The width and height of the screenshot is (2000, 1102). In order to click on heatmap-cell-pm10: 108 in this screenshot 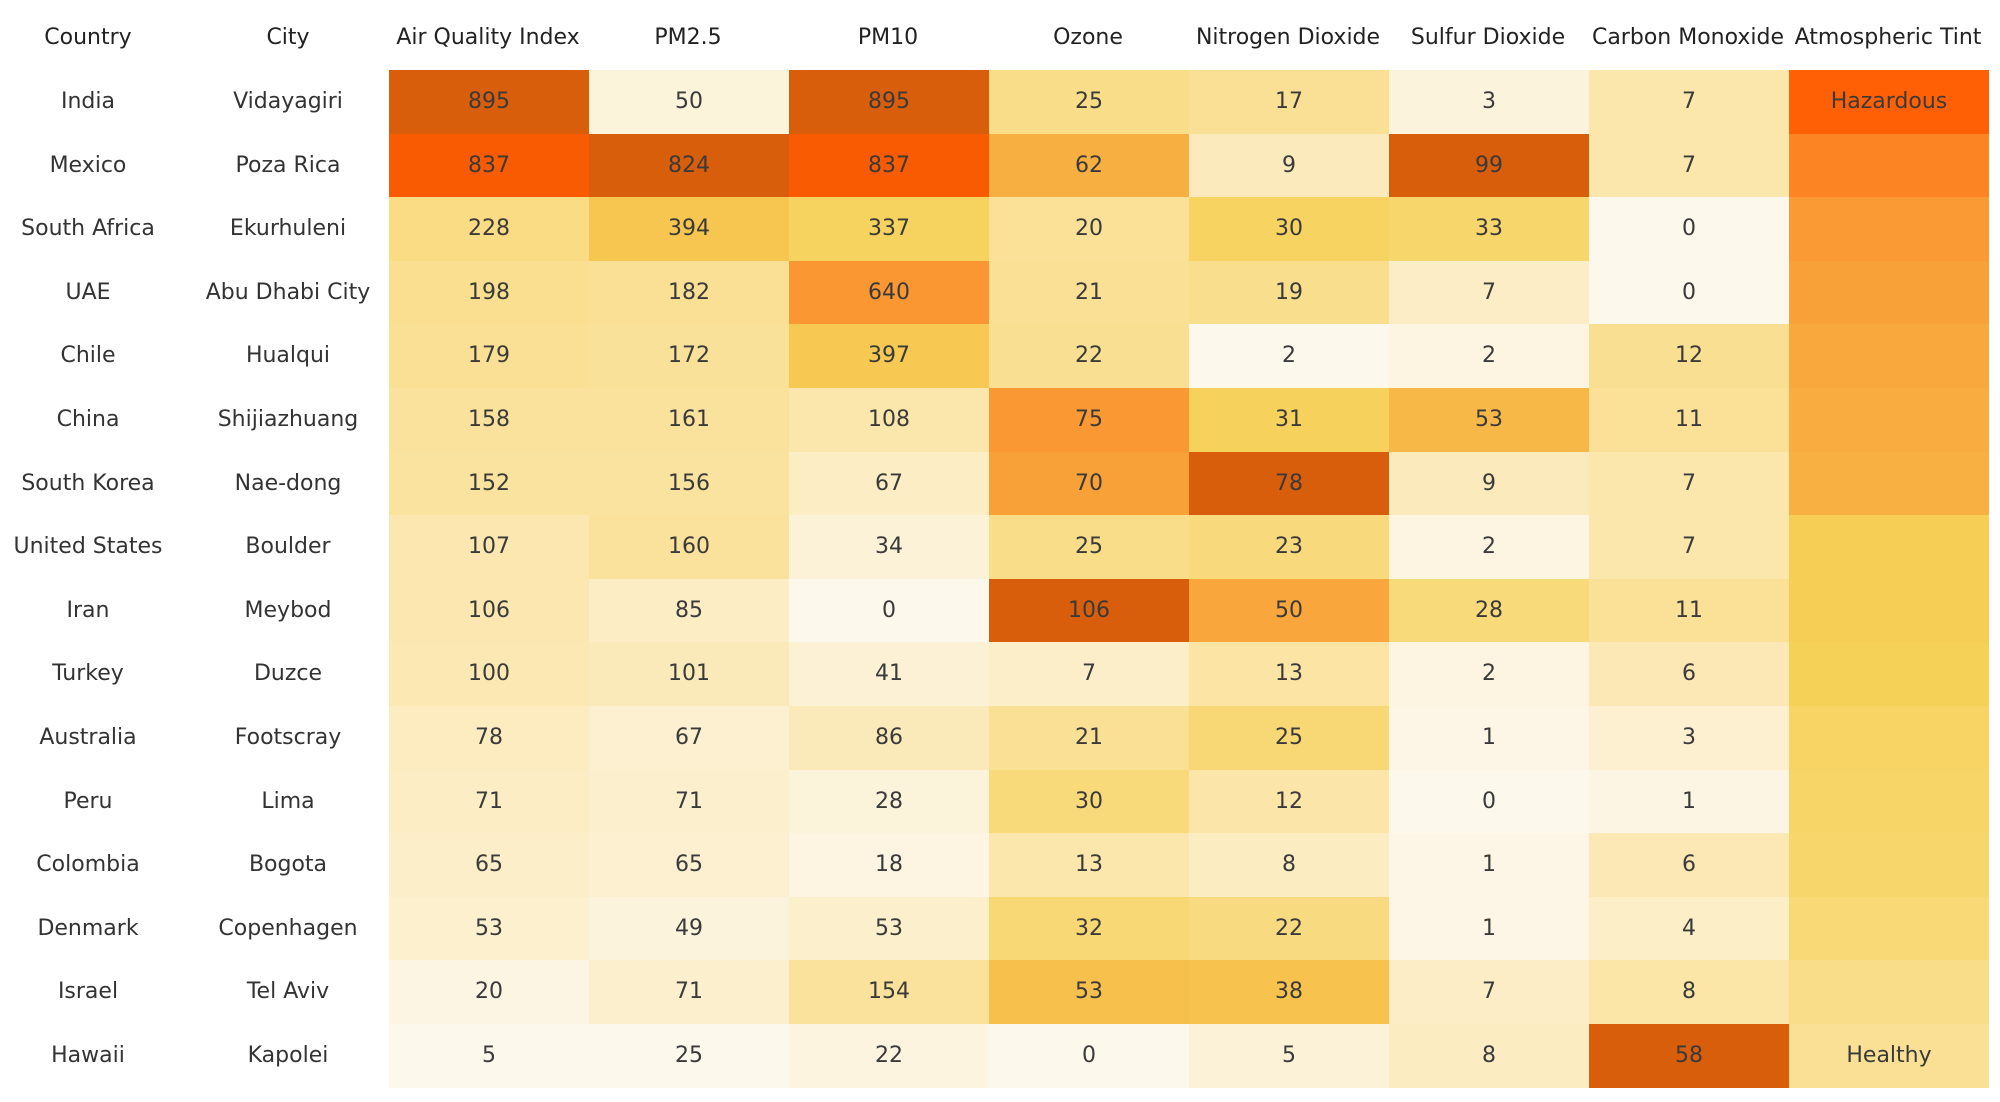, I will do `click(889, 420)`.